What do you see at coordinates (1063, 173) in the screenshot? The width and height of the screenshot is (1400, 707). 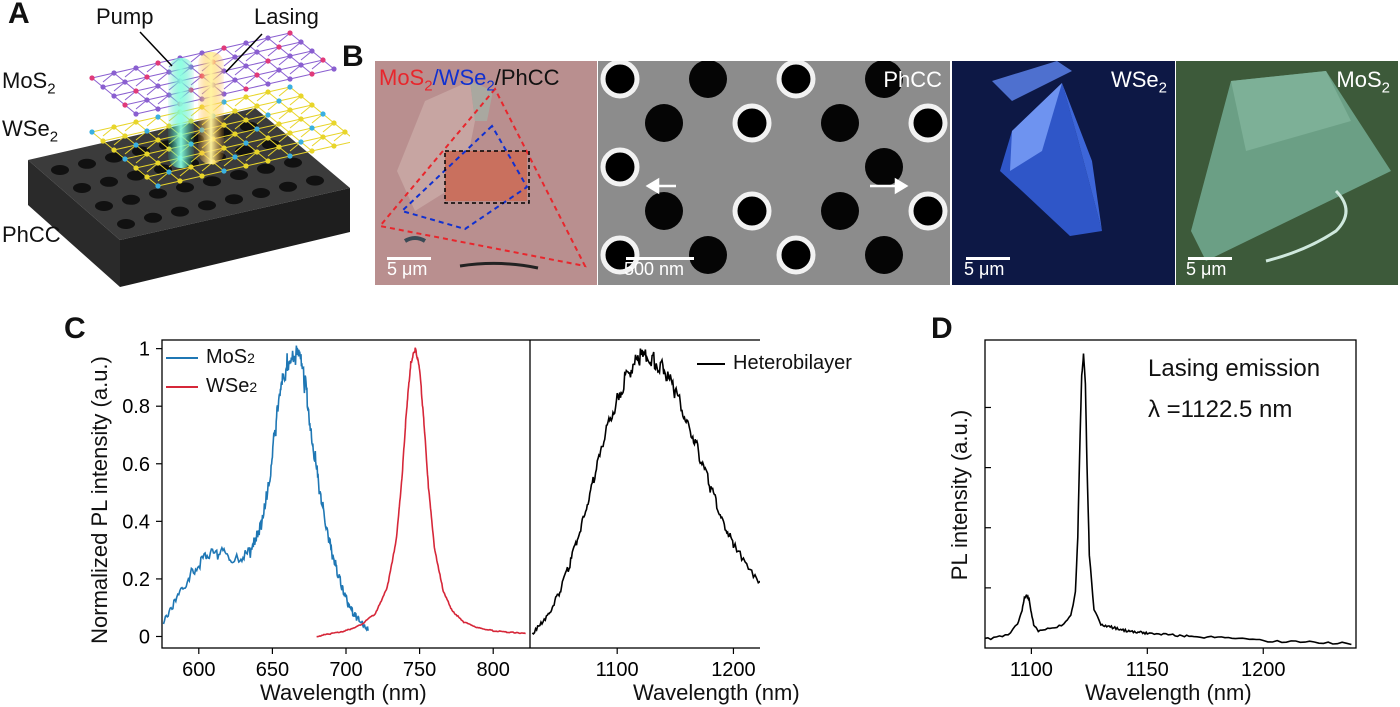 I see `wse2-flake-image: WSe2 5 μm` at bounding box center [1063, 173].